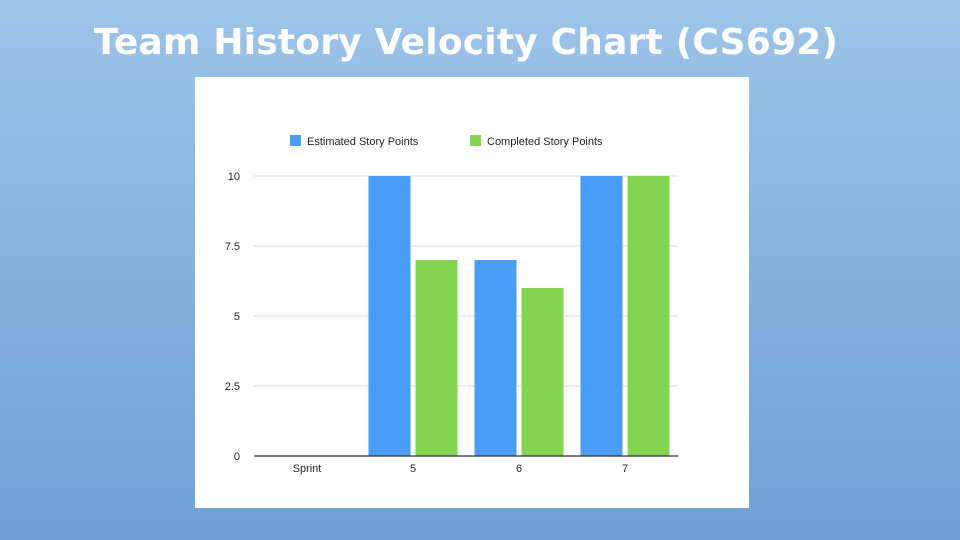 Image resolution: width=960 pixels, height=540 pixels. Describe the element at coordinates (307, 469) in the screenshot. I see `x-tick-label: Sprint` at that location.